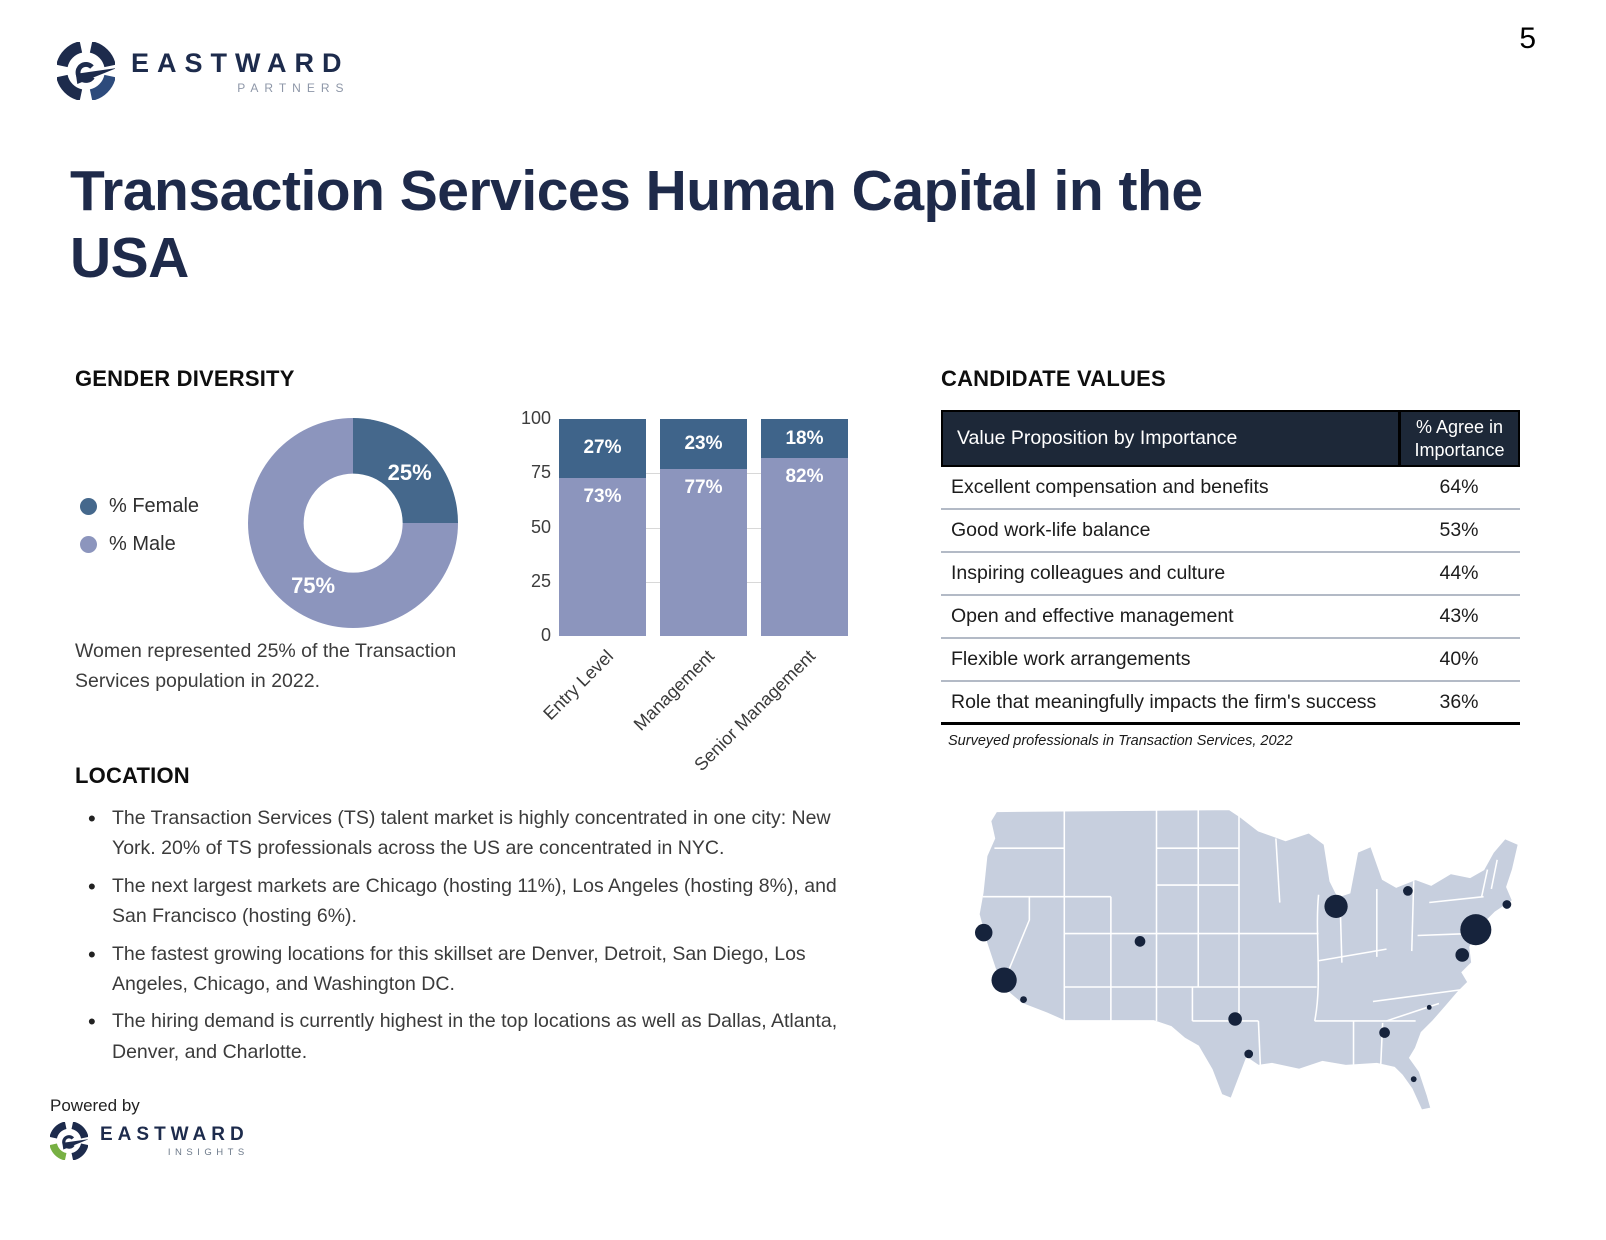  Describe the element at coordinates (313, 585) in the screenshot. I see `donut-male-label: 75%` at that location.